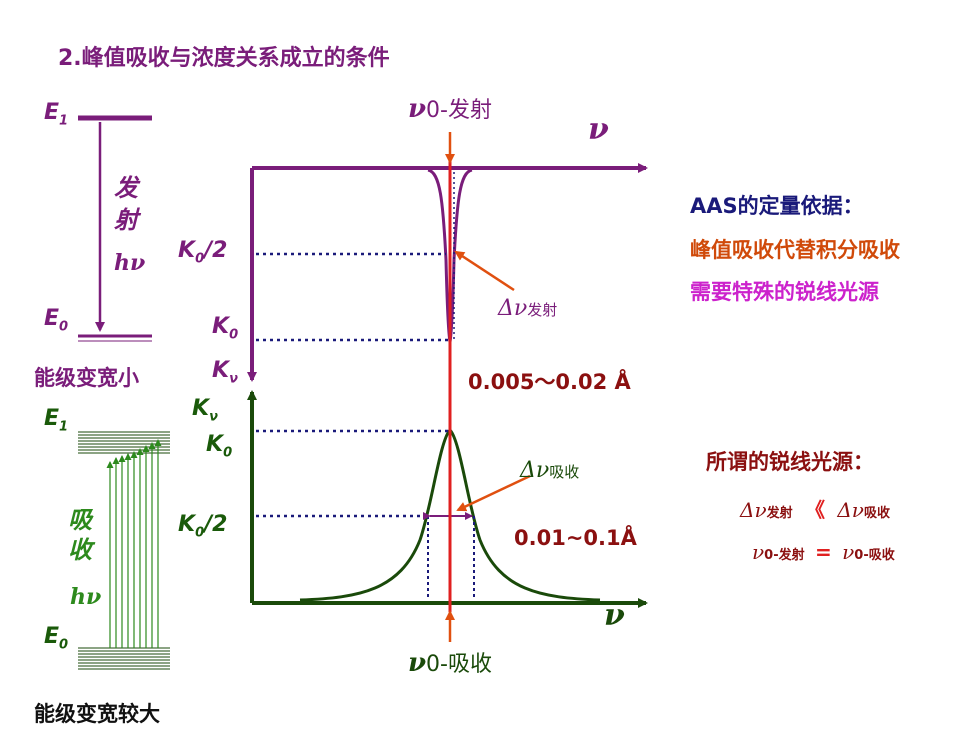  What do you see at coordinates (80, 550) in the screenshot?
I see `absorption-transition-label-2: 收` at bounding box center [80, 550].